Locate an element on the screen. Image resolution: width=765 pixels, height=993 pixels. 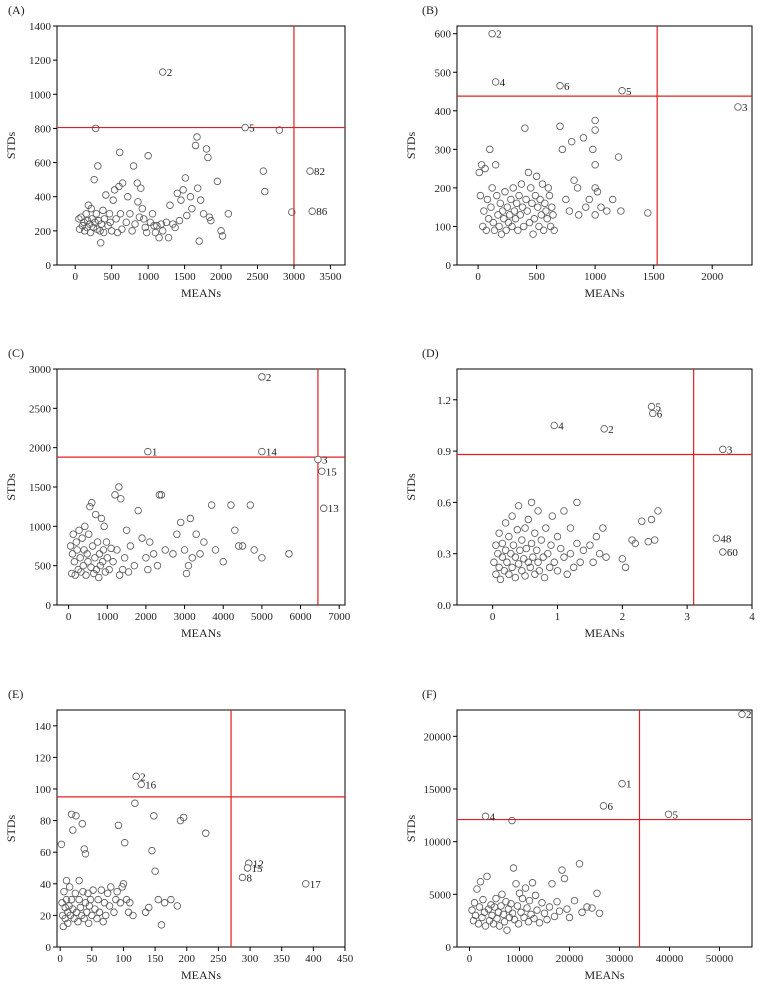
x-tick-label: 450 is located at coordinates (345, 959).